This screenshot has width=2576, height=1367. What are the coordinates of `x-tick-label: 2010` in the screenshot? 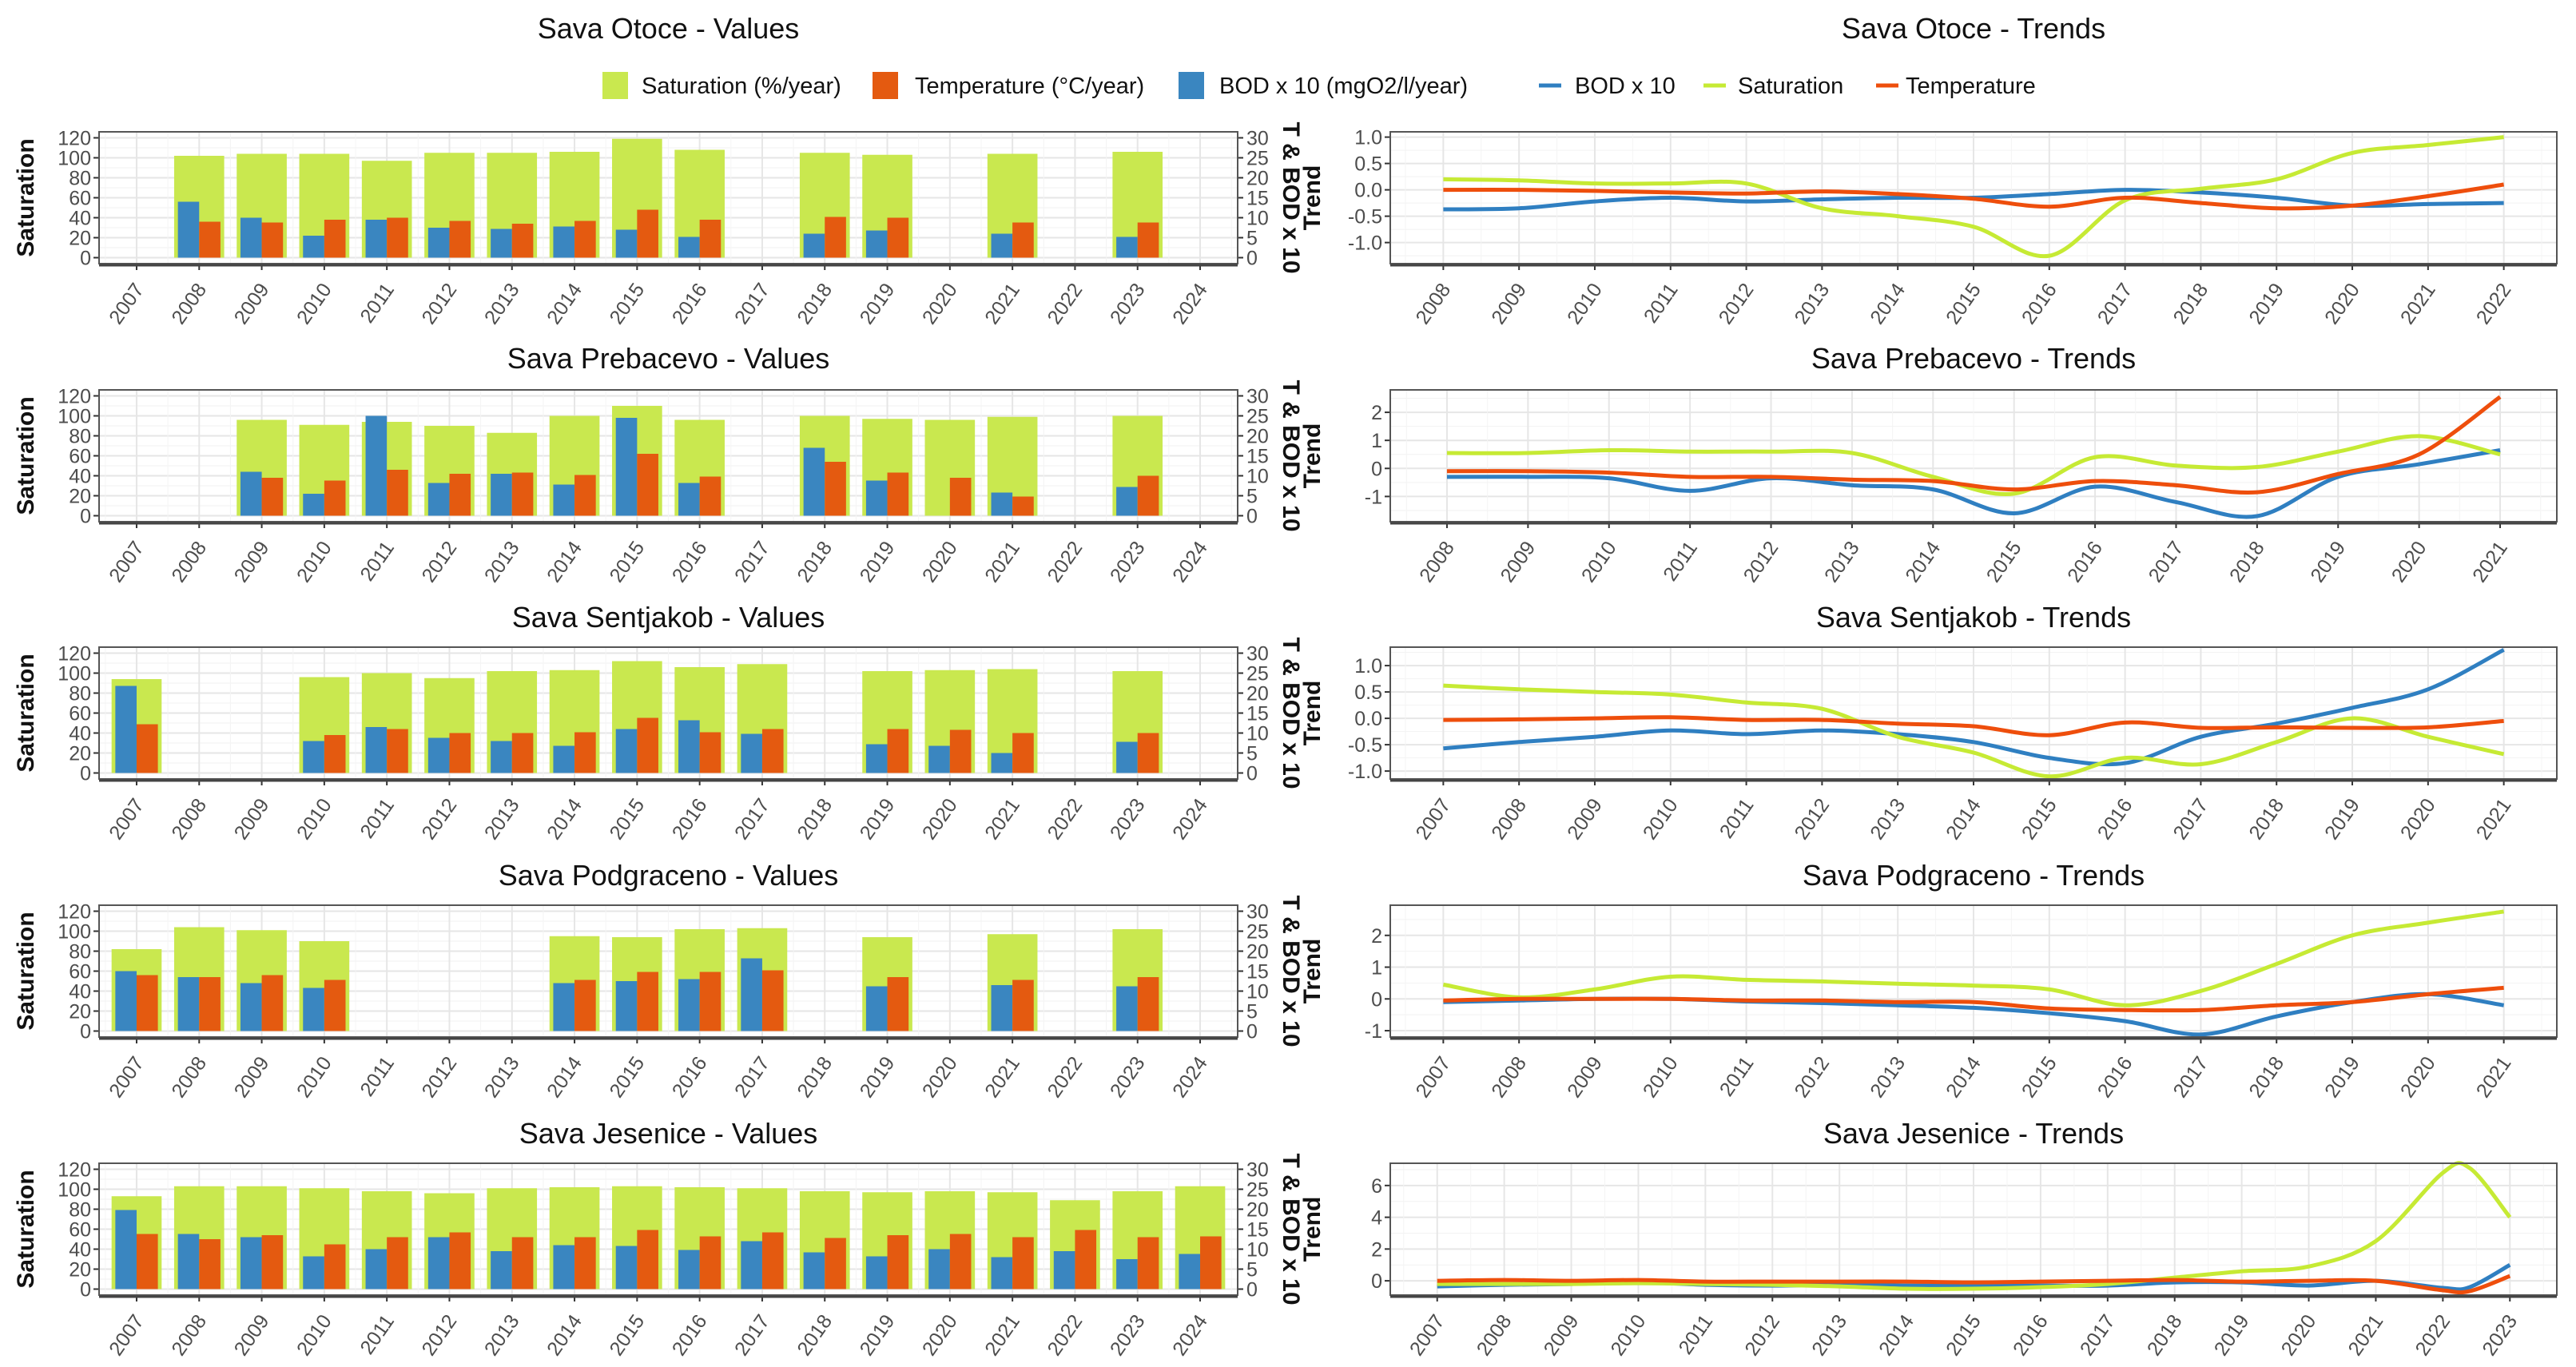 It's located at (1585, 303).